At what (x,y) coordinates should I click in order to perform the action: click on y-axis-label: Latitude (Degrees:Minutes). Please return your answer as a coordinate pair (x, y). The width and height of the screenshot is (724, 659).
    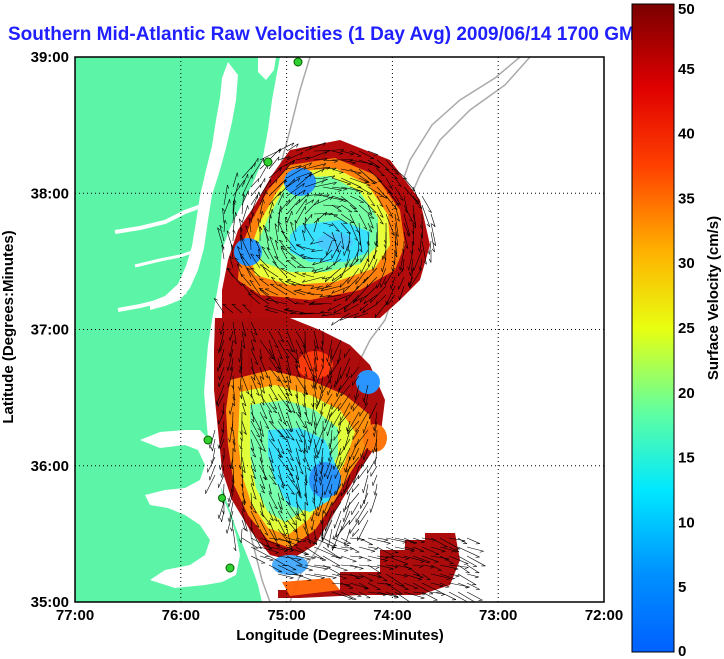
    Looking at the image, I should click on (8, 326).